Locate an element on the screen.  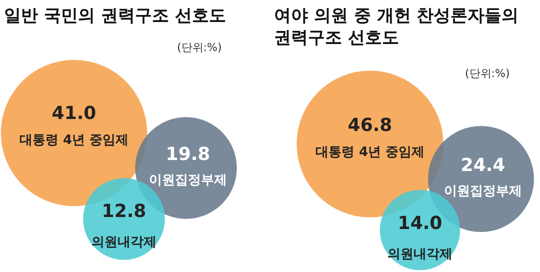
data-label: 24.4 is located at coordinates (483, 165).